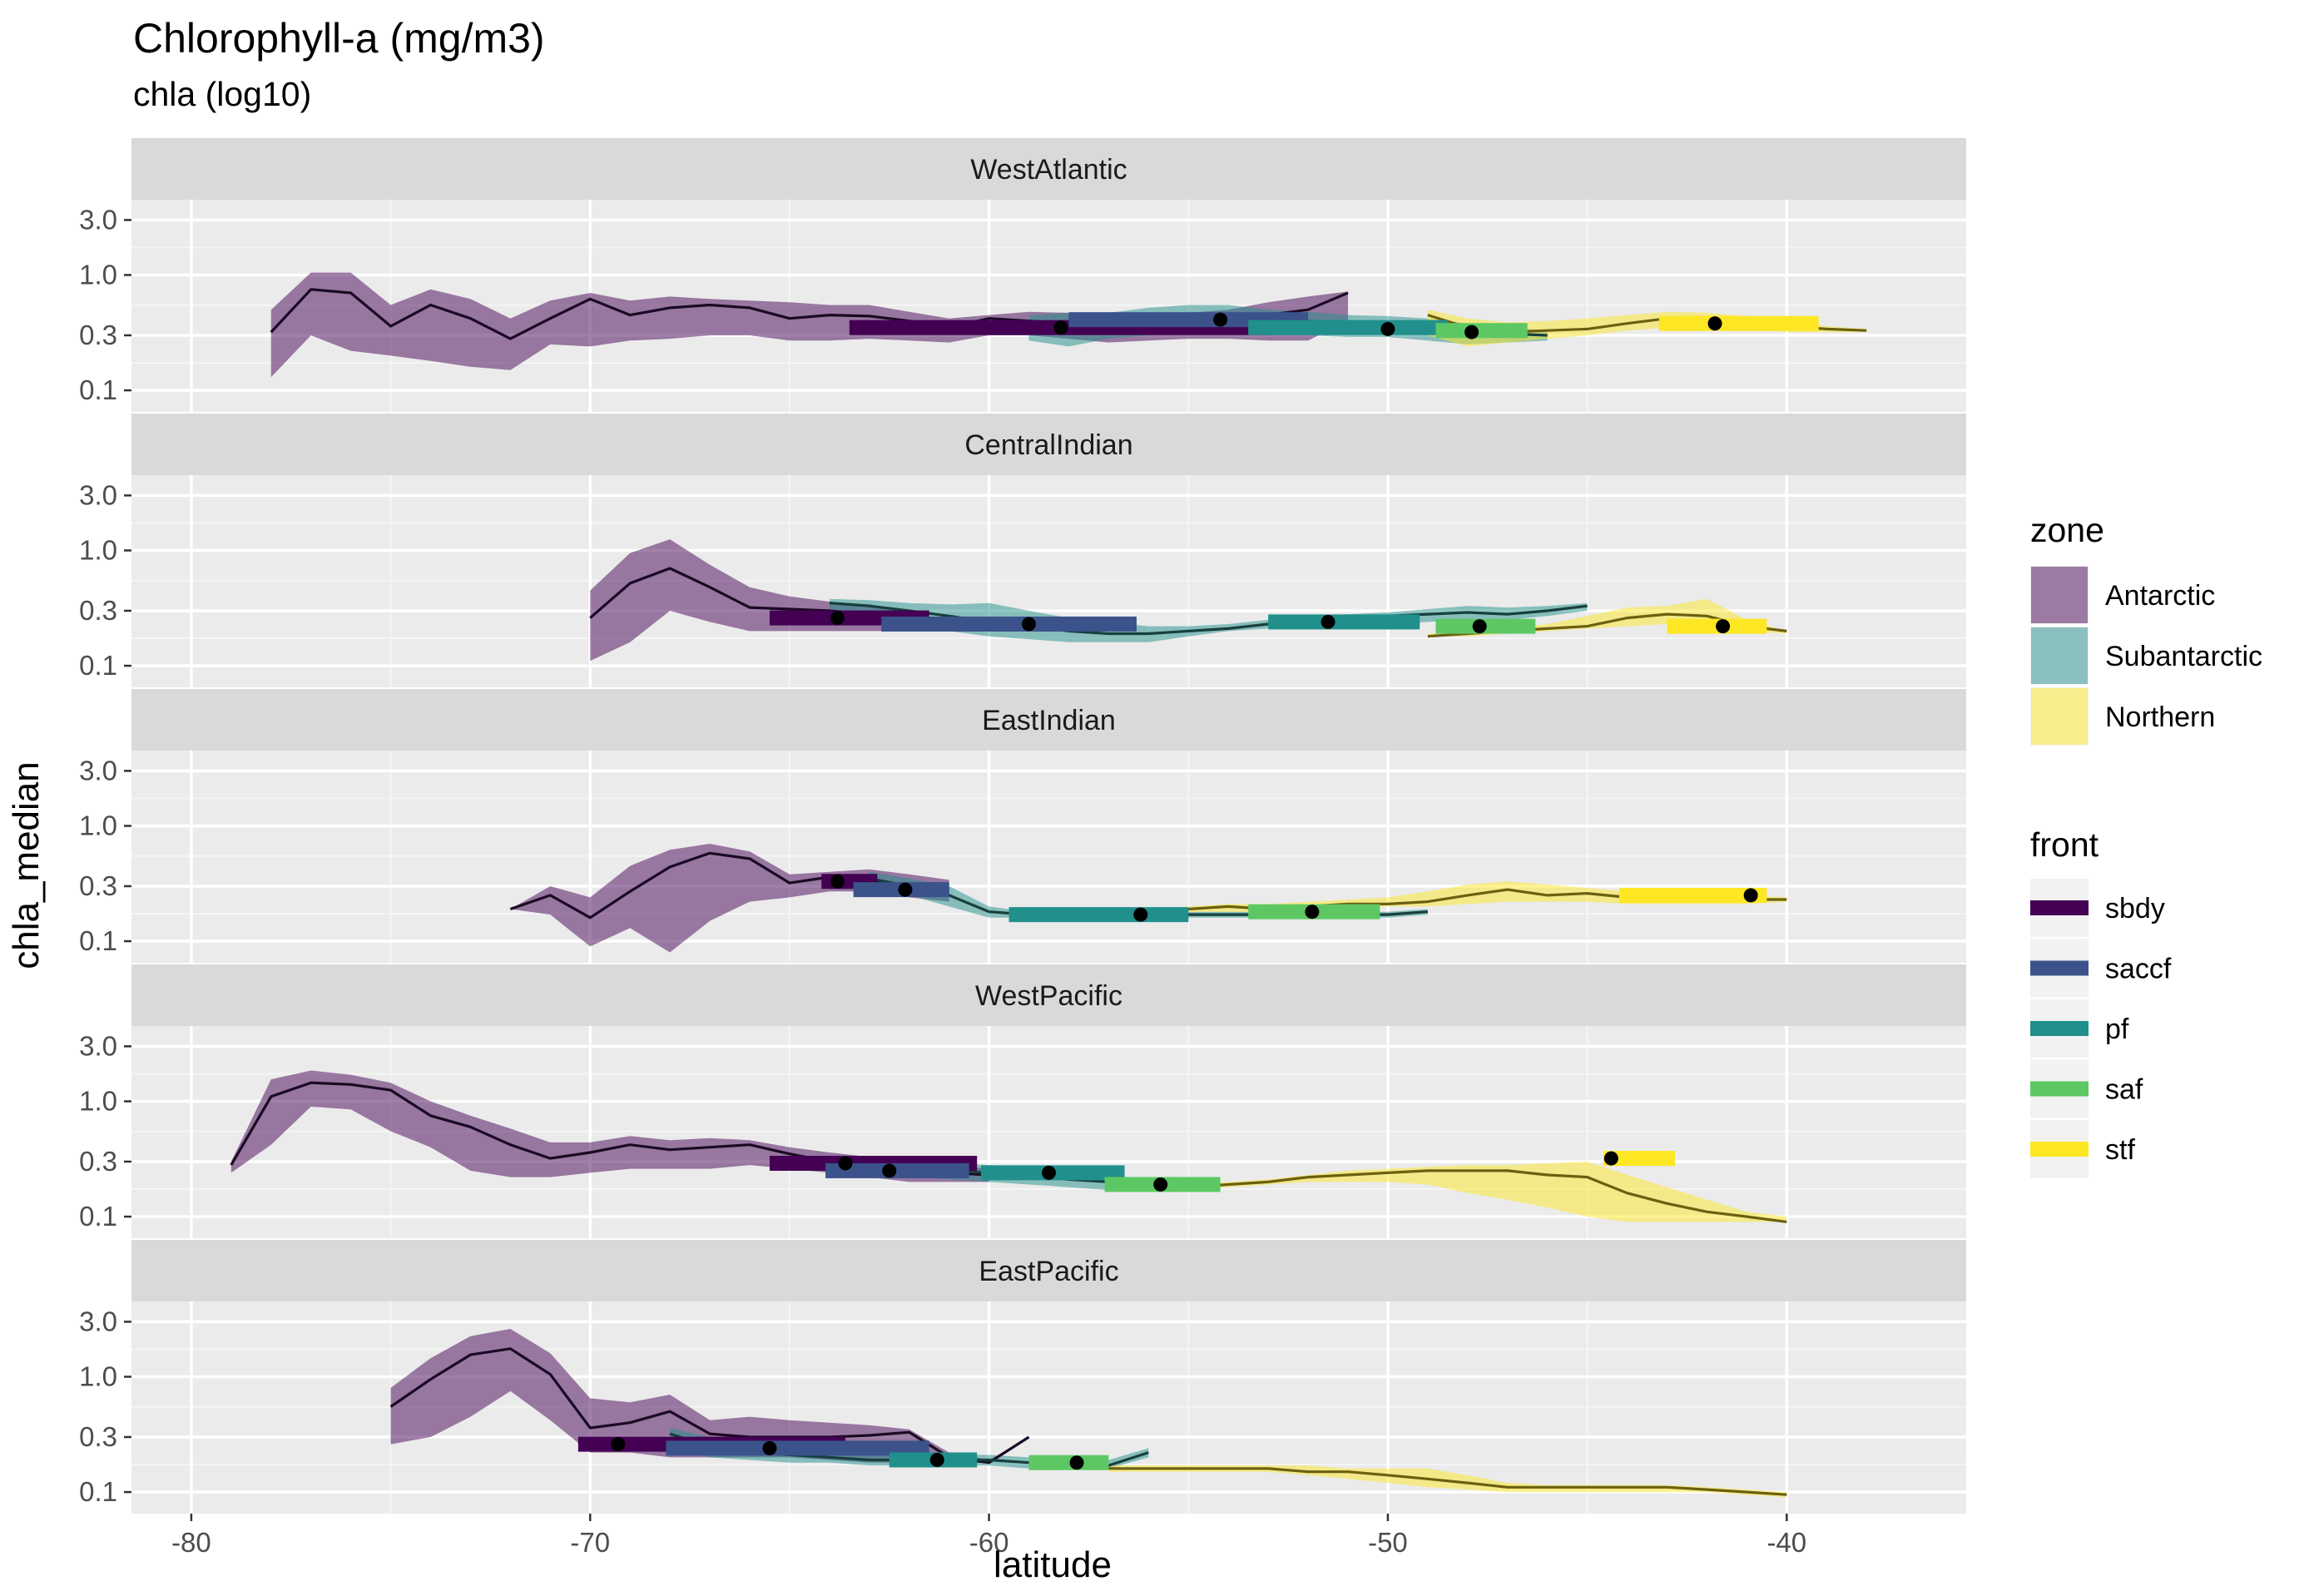  Describe the element at coordinates (2160, 596) in the screenshot. I see `legend-label: Antarctic` at that location.